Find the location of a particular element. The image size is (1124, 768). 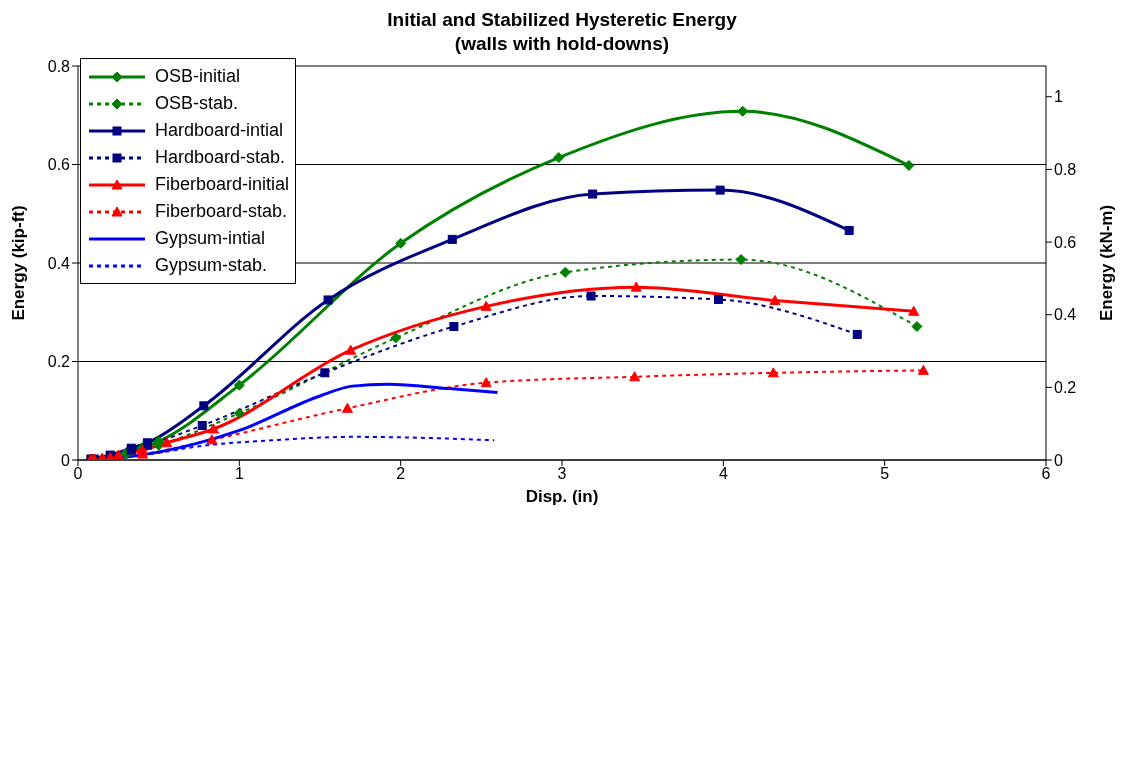

legend-label: Gypsum-stab. is located at coordinates (211, 265).